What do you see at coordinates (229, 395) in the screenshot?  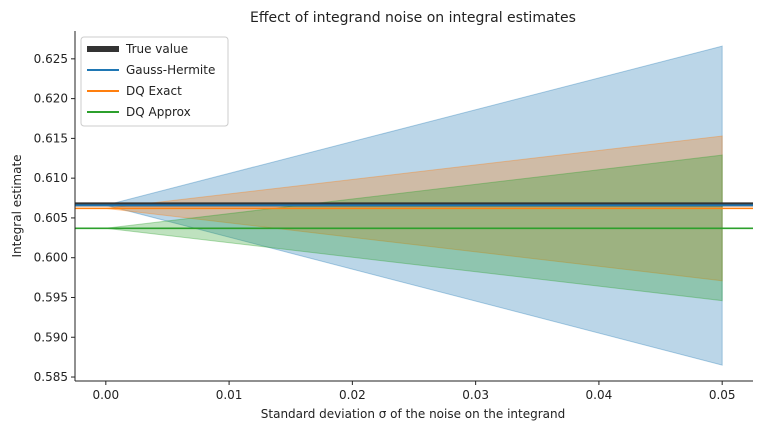 I see `x-tick-label: 0.01` at bounding box center [229, 395].